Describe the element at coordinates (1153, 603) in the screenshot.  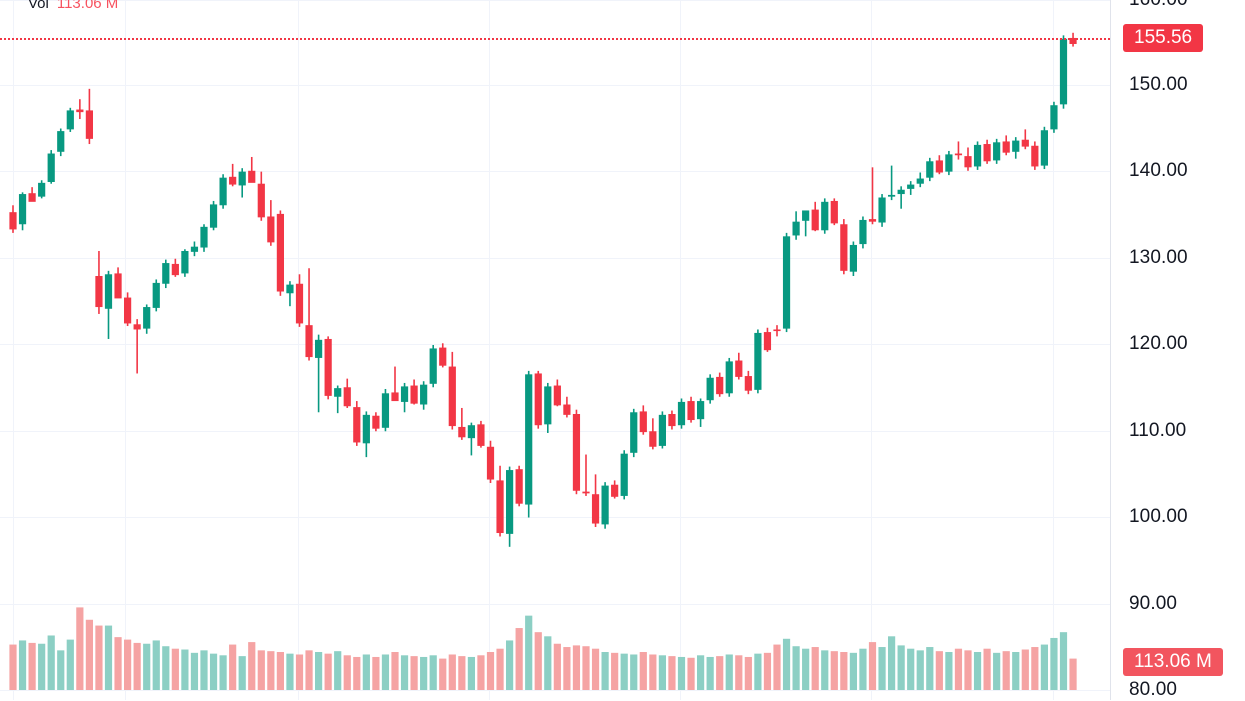
I see `price-axis-tick: 90.00` at that location.